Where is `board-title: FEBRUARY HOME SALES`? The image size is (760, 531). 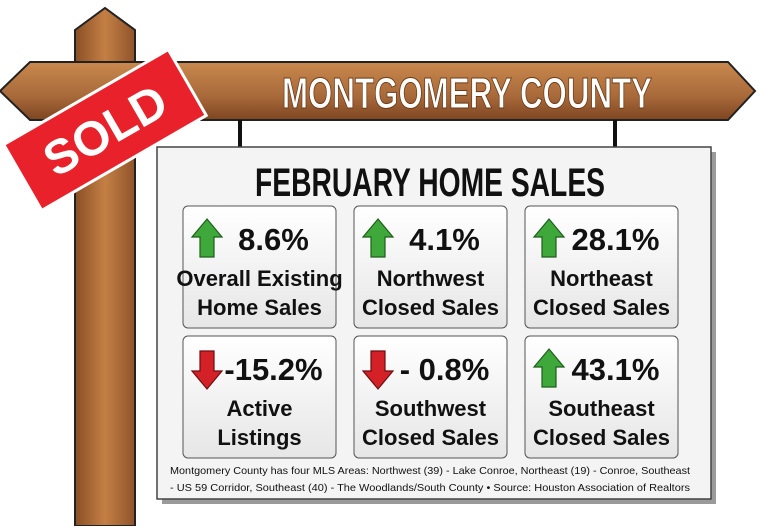
board-title: FEBRUARY HOME SALES is located at coordinates (430, 183).